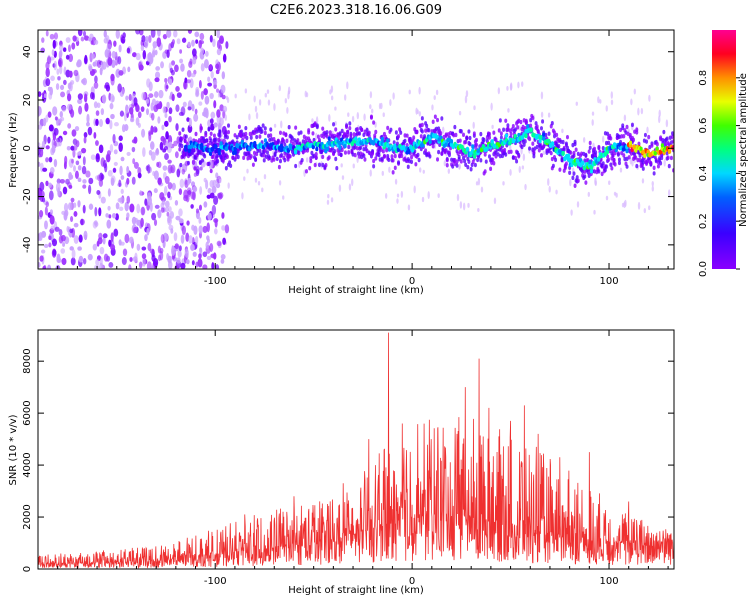 This screenshot has width=750, height=600. Describe the element at coordinates (27, 360) in the screenshot. I see `snr-y-tick-label: 8000` at that location.